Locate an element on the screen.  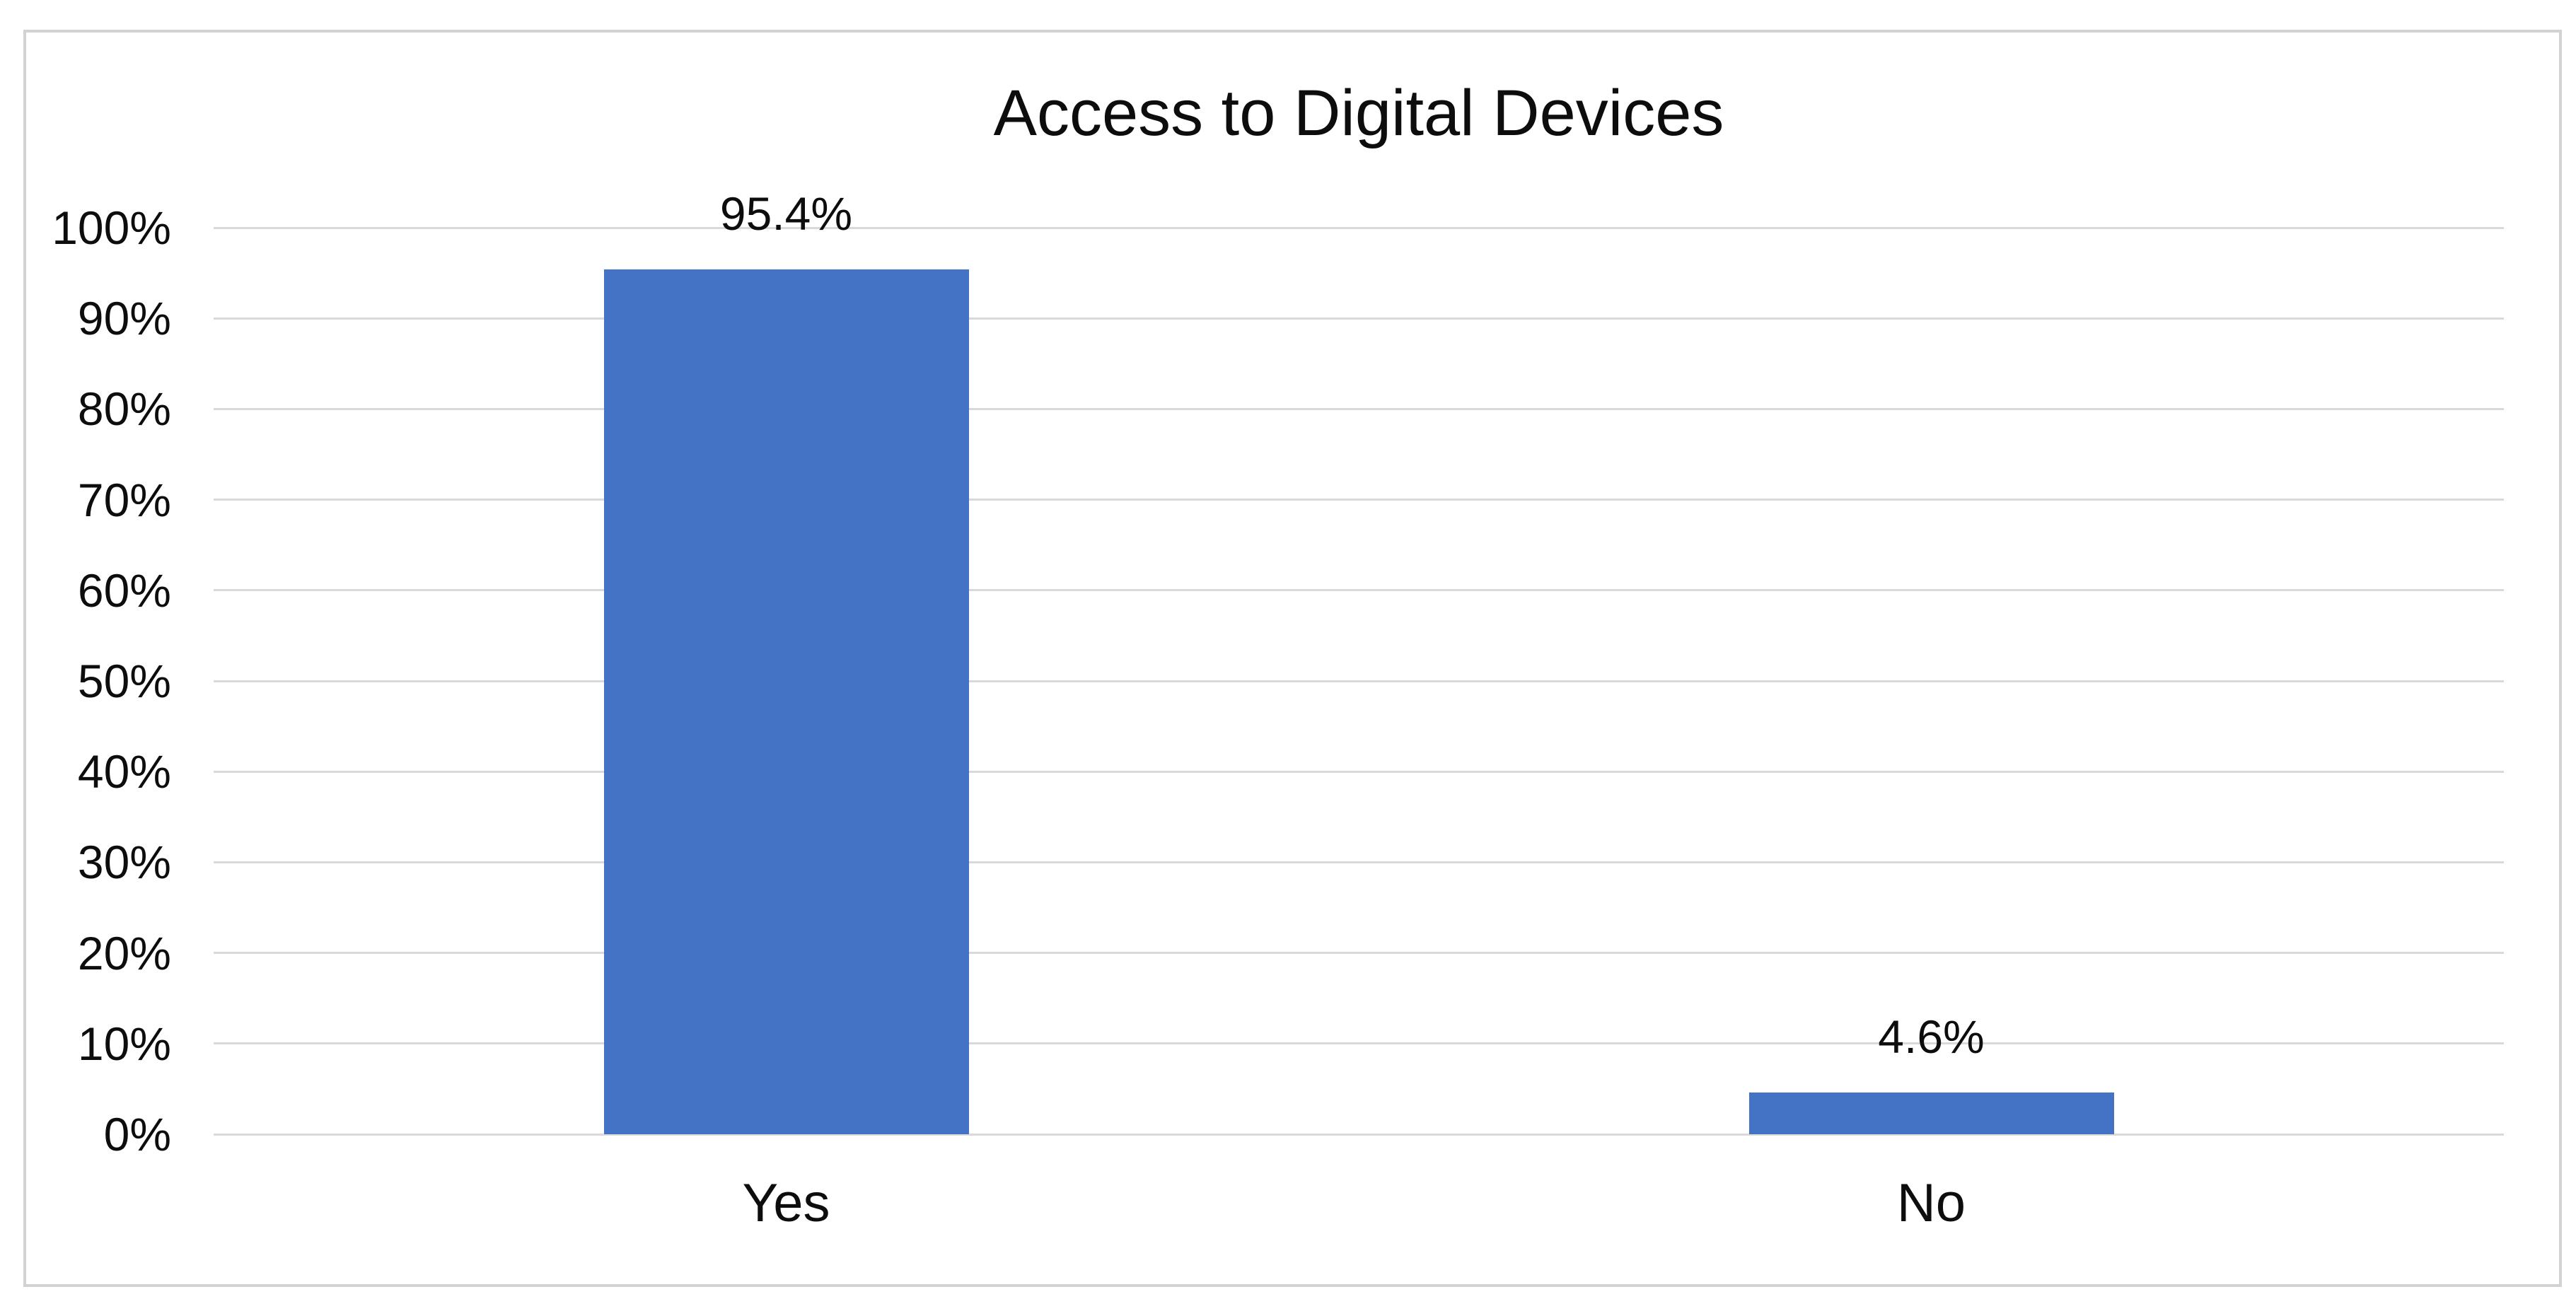
bar-value-label: 4.6% is located at coordinates (1931, 1037).